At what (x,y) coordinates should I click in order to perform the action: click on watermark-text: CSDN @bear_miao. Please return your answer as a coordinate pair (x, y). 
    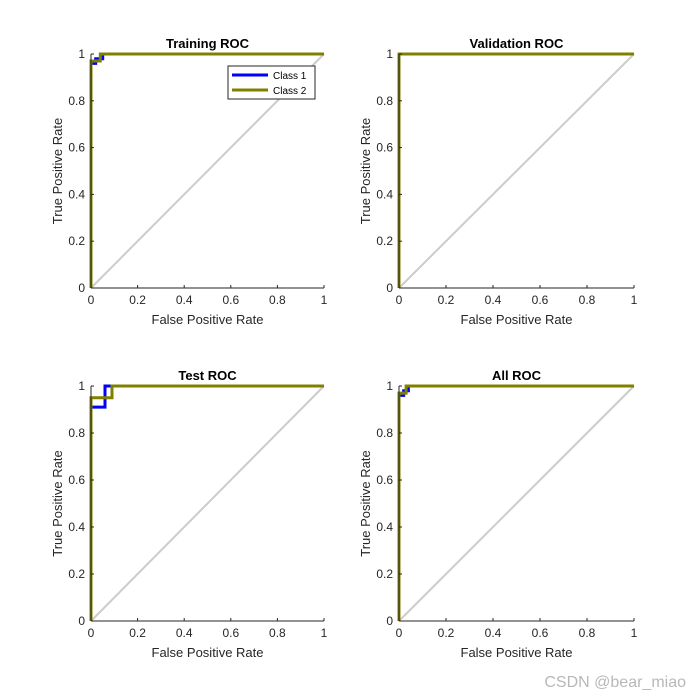
    Looking at the image, I should click on (615, 682).